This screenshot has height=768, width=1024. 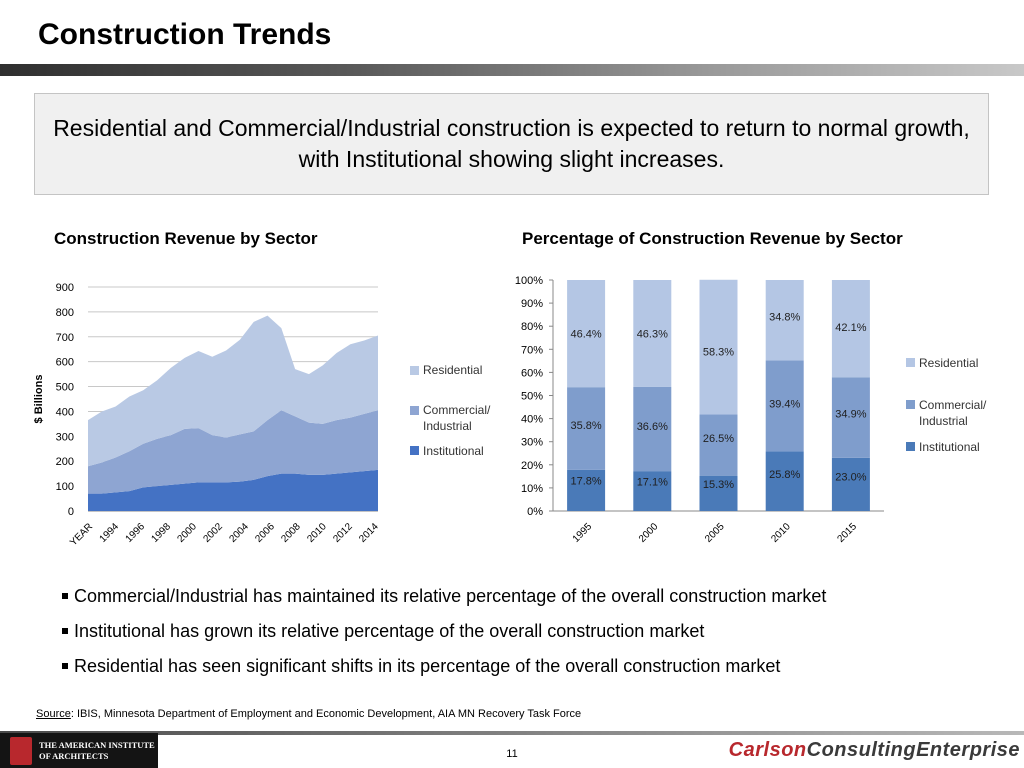 What do you see at coordinates (233, 452) in the screenshot?
I see `area-series-commercial-industrial` at bounding box center [233, 452].